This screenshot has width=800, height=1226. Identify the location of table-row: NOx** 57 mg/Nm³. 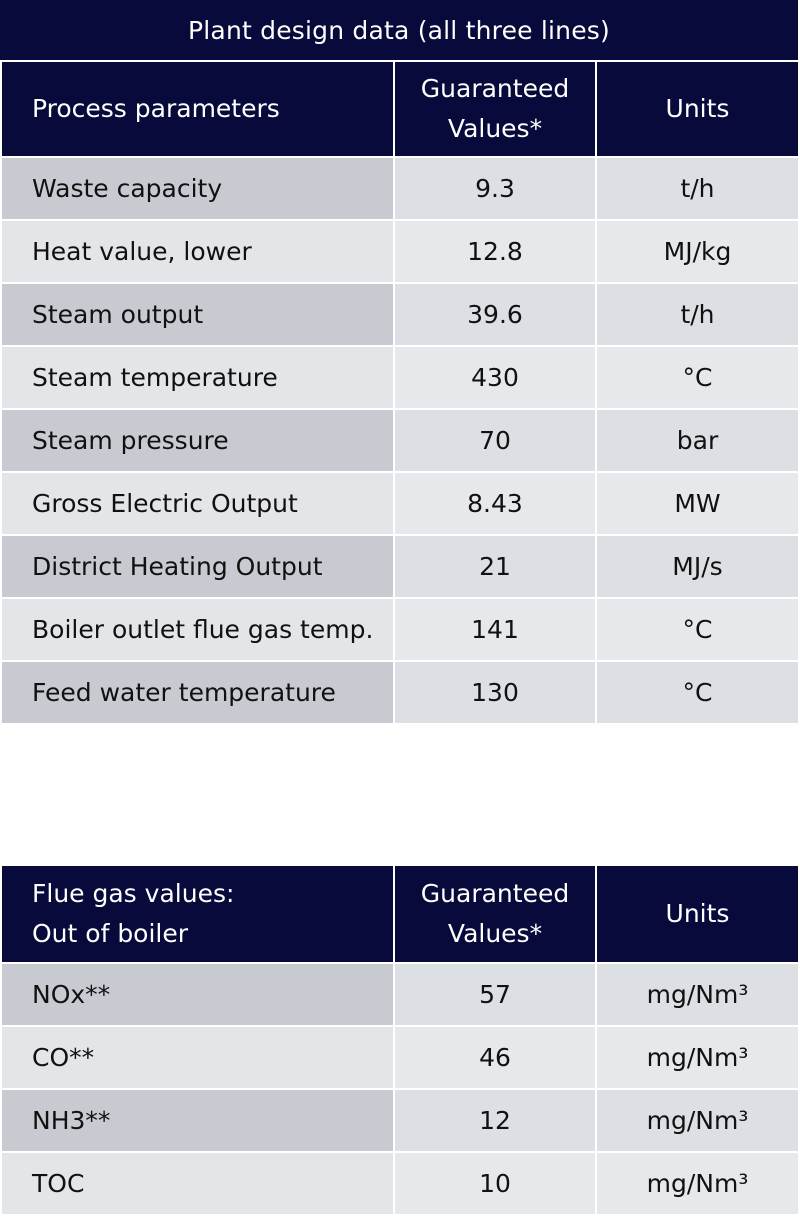
(400, 994).